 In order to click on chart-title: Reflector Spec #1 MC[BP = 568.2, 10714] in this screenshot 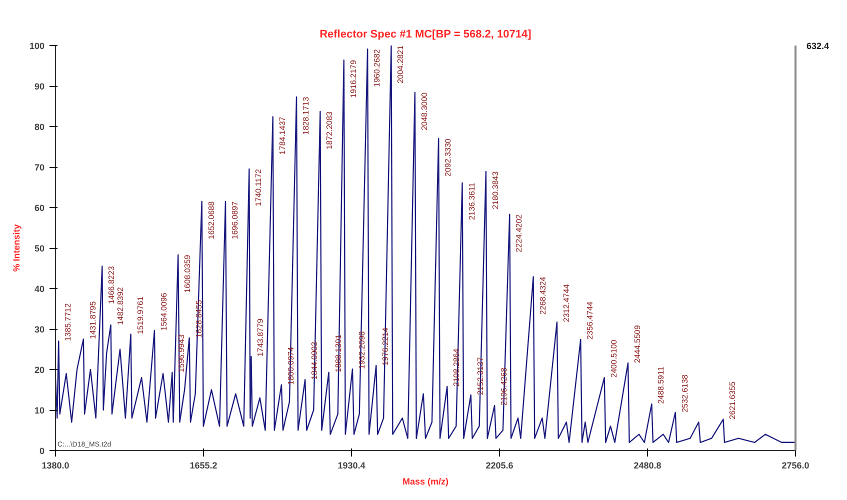, I will do `click(426, 34)`.